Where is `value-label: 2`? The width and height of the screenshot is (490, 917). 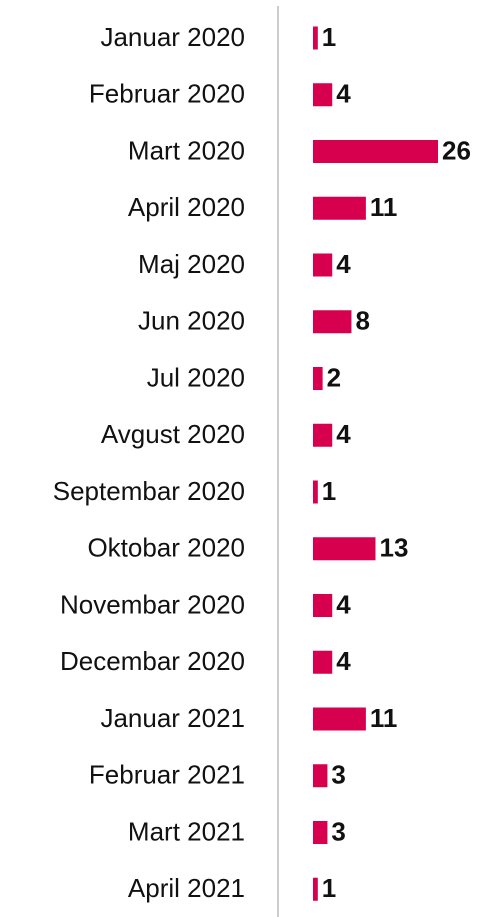
value-label: 2 is located at coordinates (334, 377).